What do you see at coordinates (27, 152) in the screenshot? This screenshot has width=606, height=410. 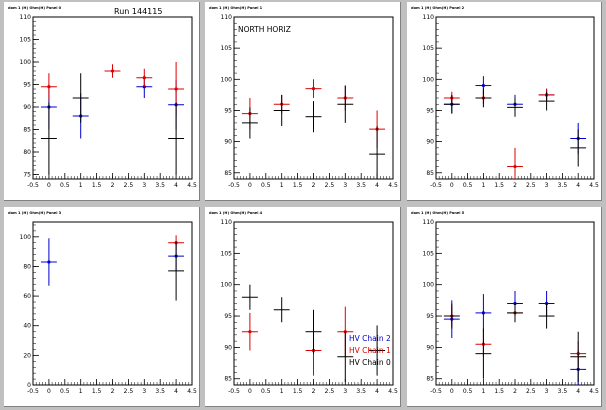 I see `y-tick-label: 80` at bounding box center [27, 152].